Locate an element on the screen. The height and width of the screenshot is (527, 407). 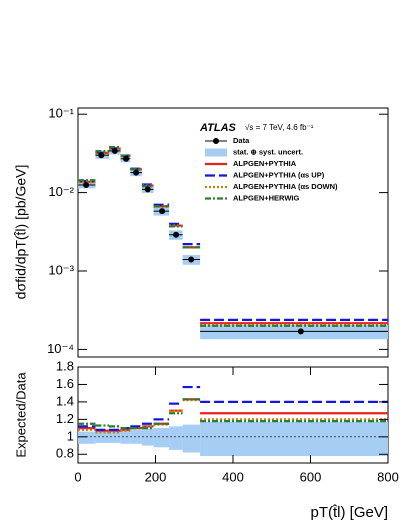
y-tick-label: 10⁻³ is located at coordinates (61, 269).